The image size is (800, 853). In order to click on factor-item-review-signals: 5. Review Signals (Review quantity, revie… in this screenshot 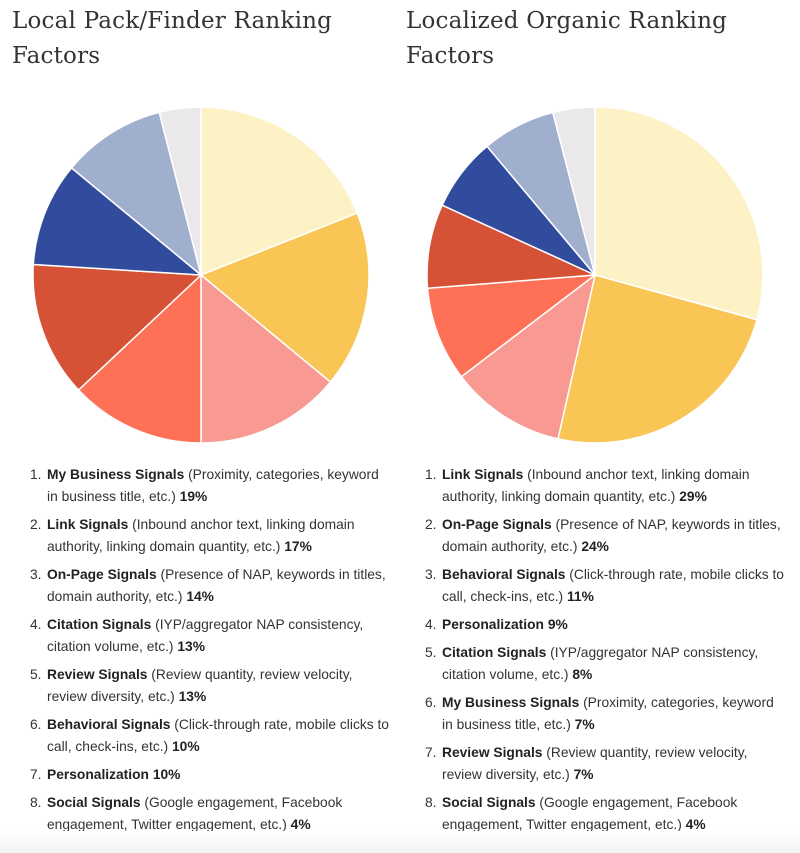, I will do `click(210, 686)`.